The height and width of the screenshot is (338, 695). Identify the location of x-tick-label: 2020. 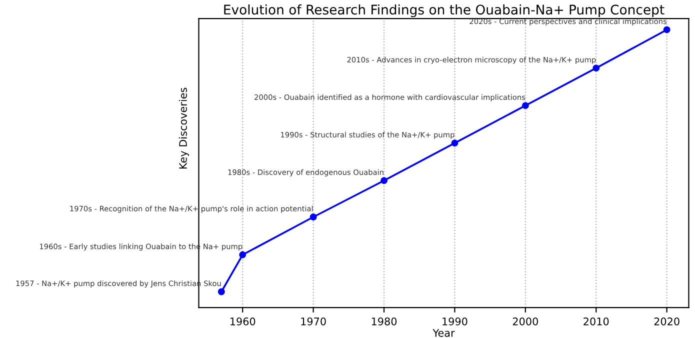
(667, 321).